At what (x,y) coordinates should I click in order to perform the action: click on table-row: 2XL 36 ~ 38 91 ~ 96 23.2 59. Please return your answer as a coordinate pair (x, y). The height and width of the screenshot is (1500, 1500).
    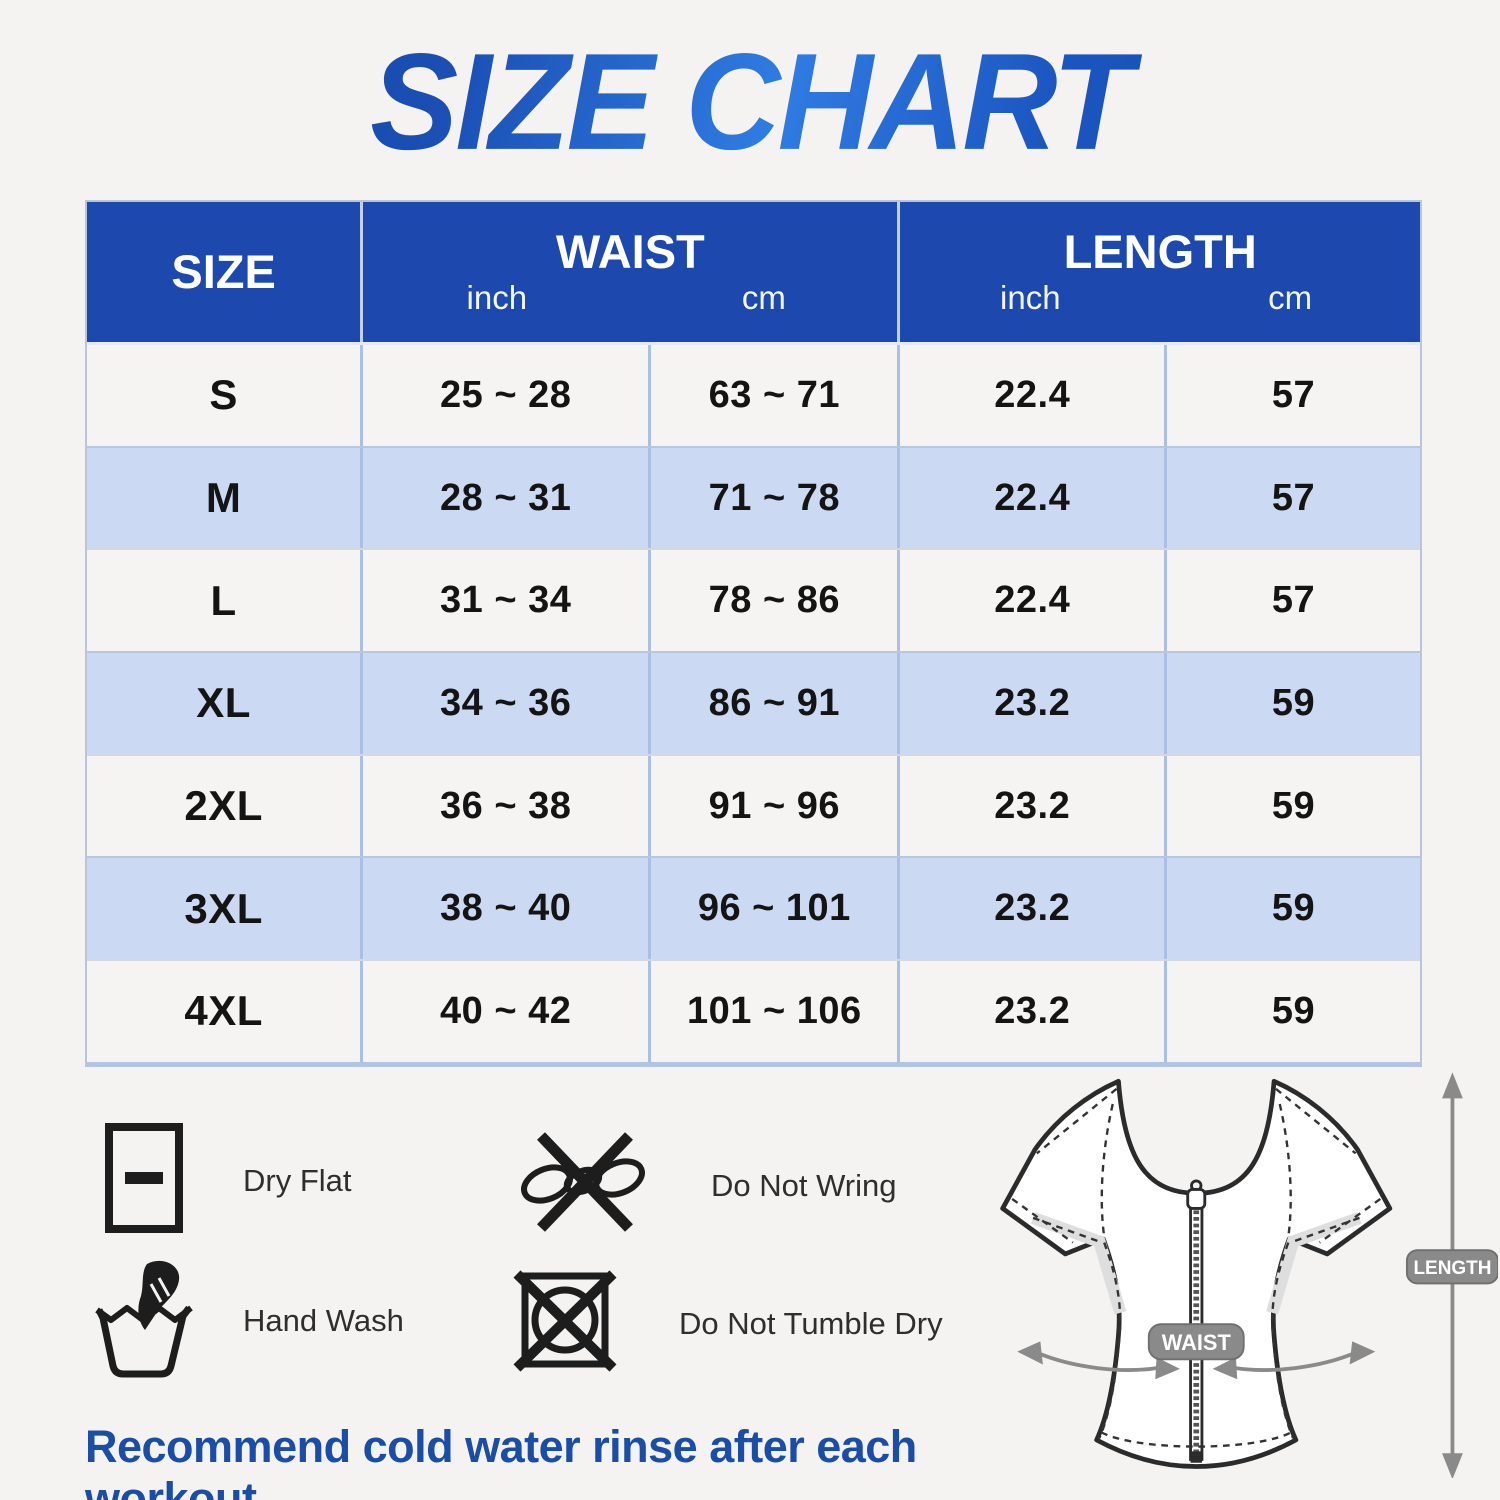
    Looking at the image, I should click on (753, 805).